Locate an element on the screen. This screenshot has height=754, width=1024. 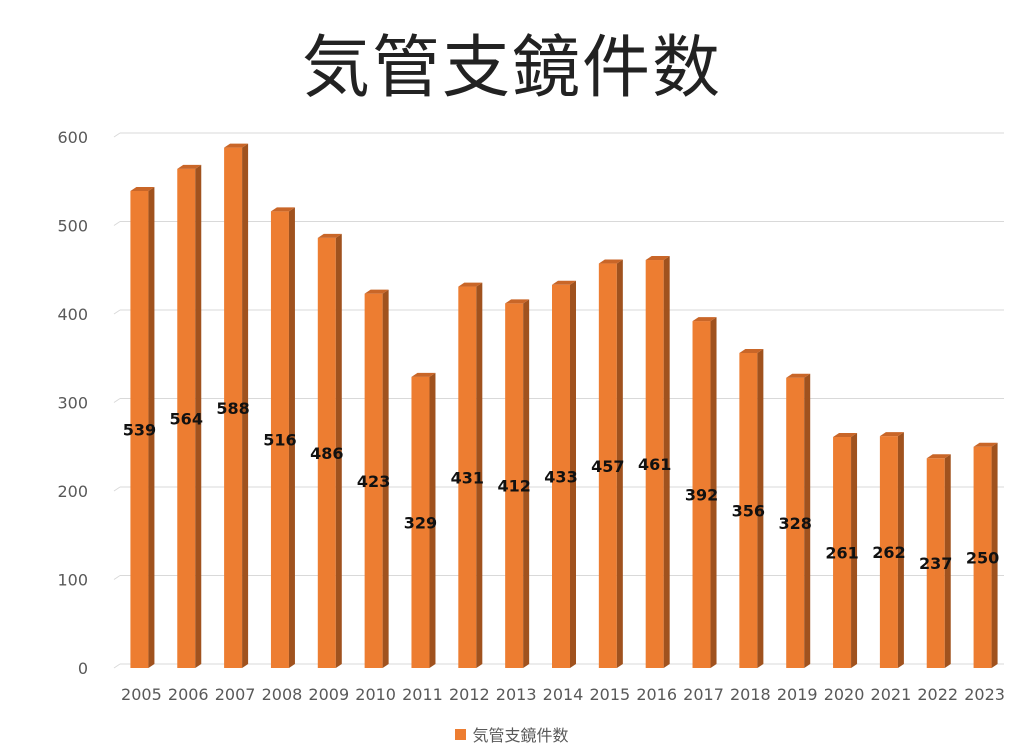
bar-front-2016 is located at coordinates (654, 464).